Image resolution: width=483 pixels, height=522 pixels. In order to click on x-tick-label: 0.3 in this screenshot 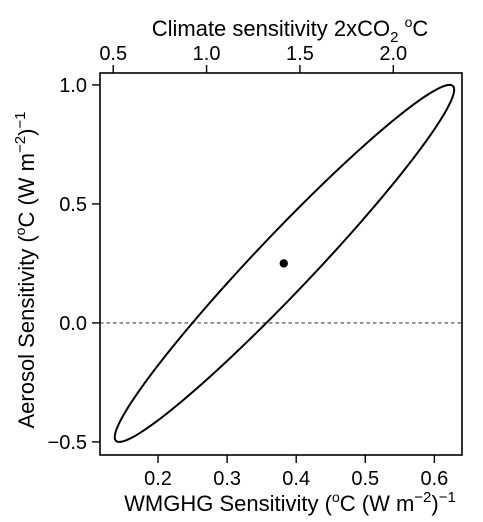, I will do `click(227, 479)`.